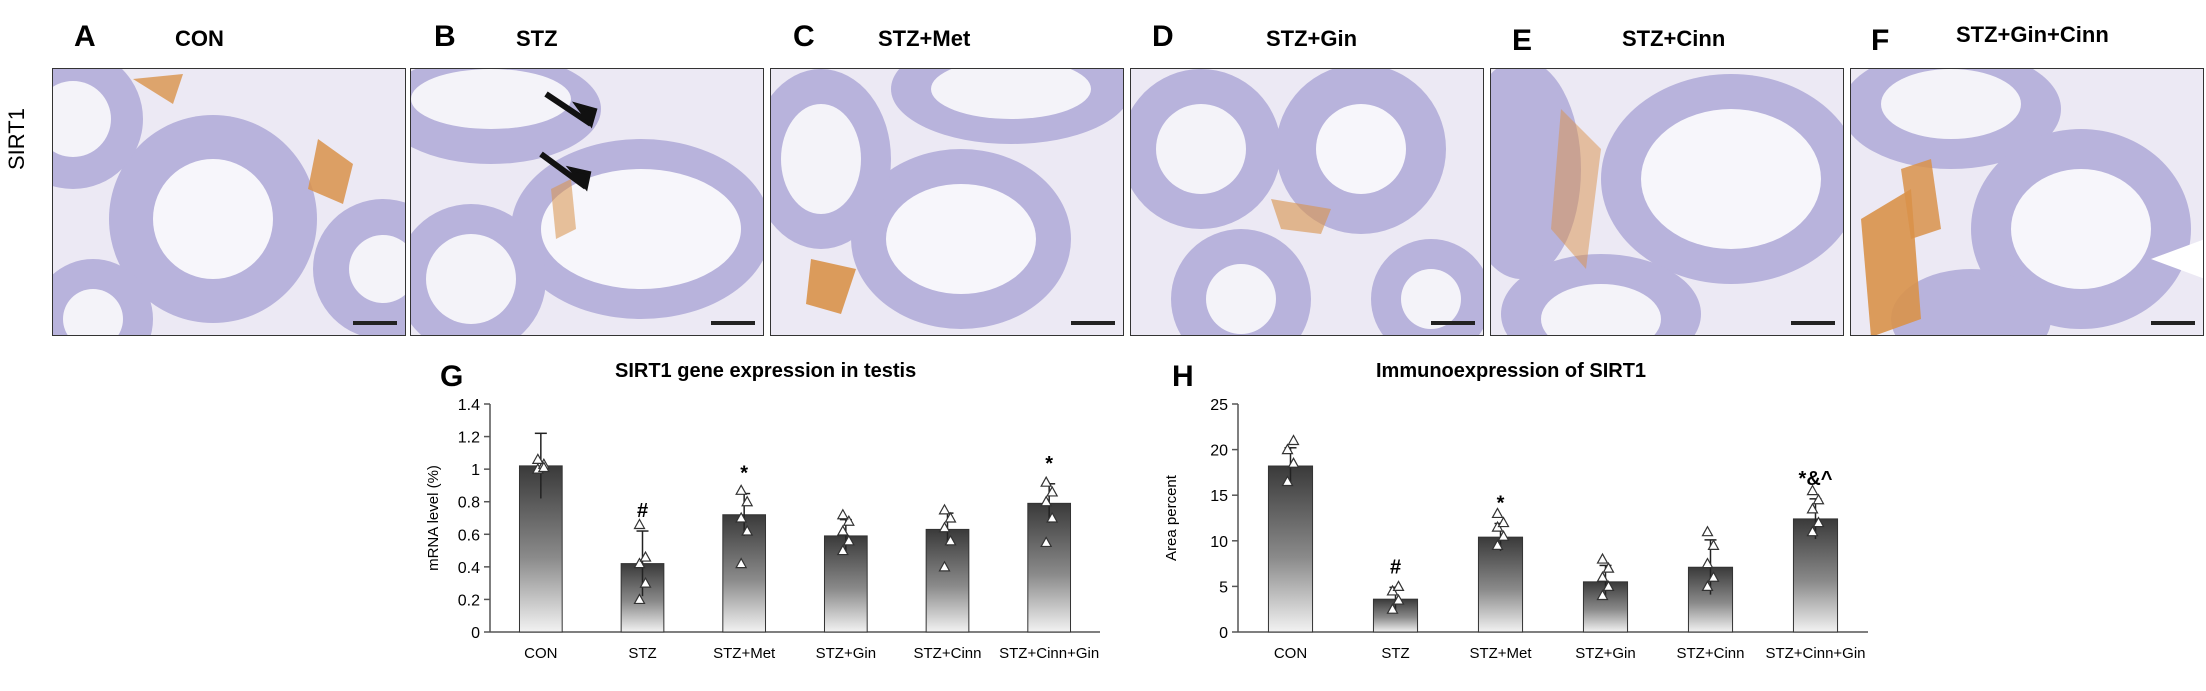 The width and height of the screenshot is (2206, 691). I want to click on panel-title-stz-gin-cinn: STZ+Gin+Cinn, so click(2032, 34).